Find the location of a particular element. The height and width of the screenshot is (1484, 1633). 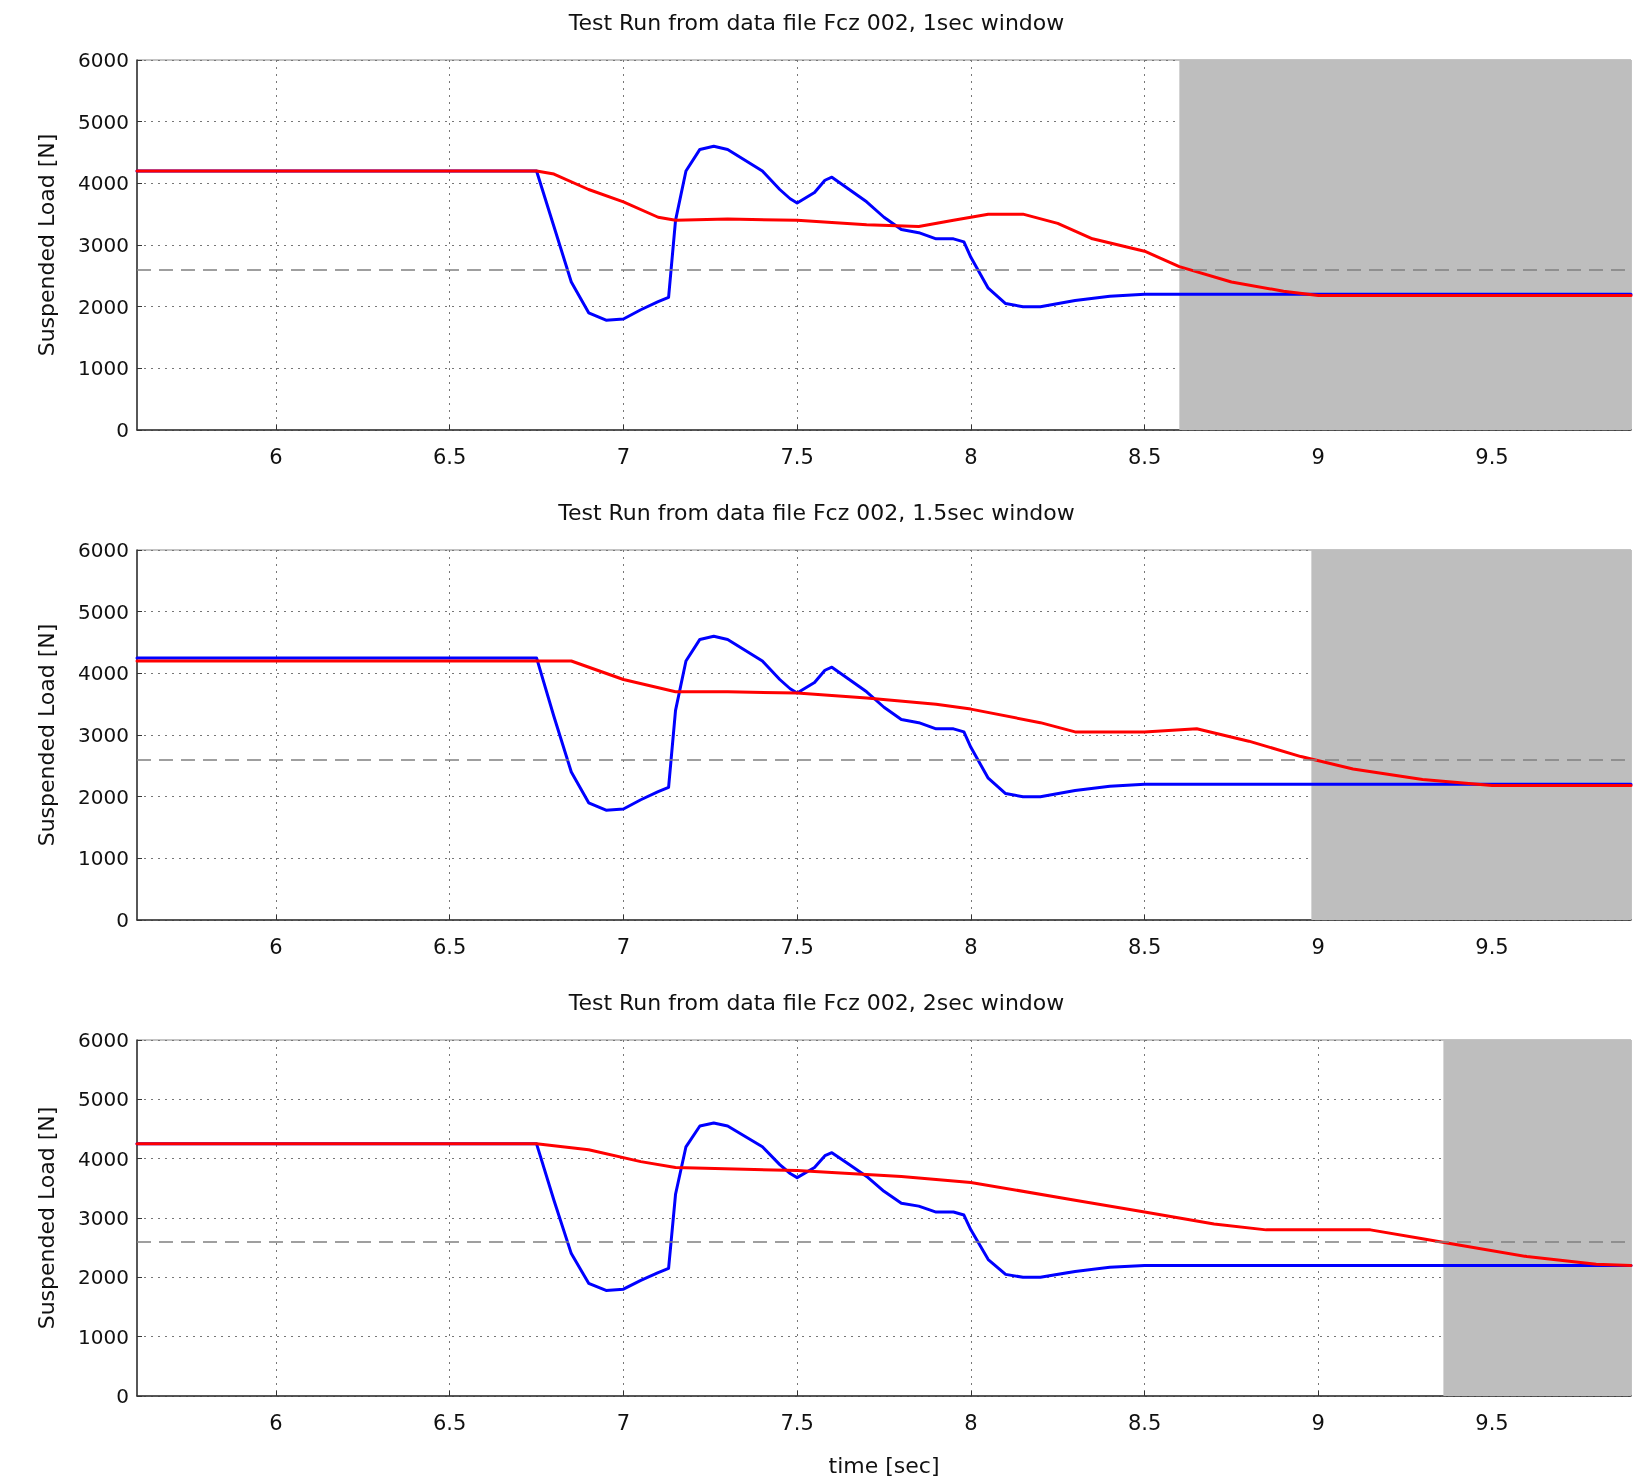

chart-title: Test Run from data file Fcz 002, 1.5sec window is located at coordinates (816, 512).